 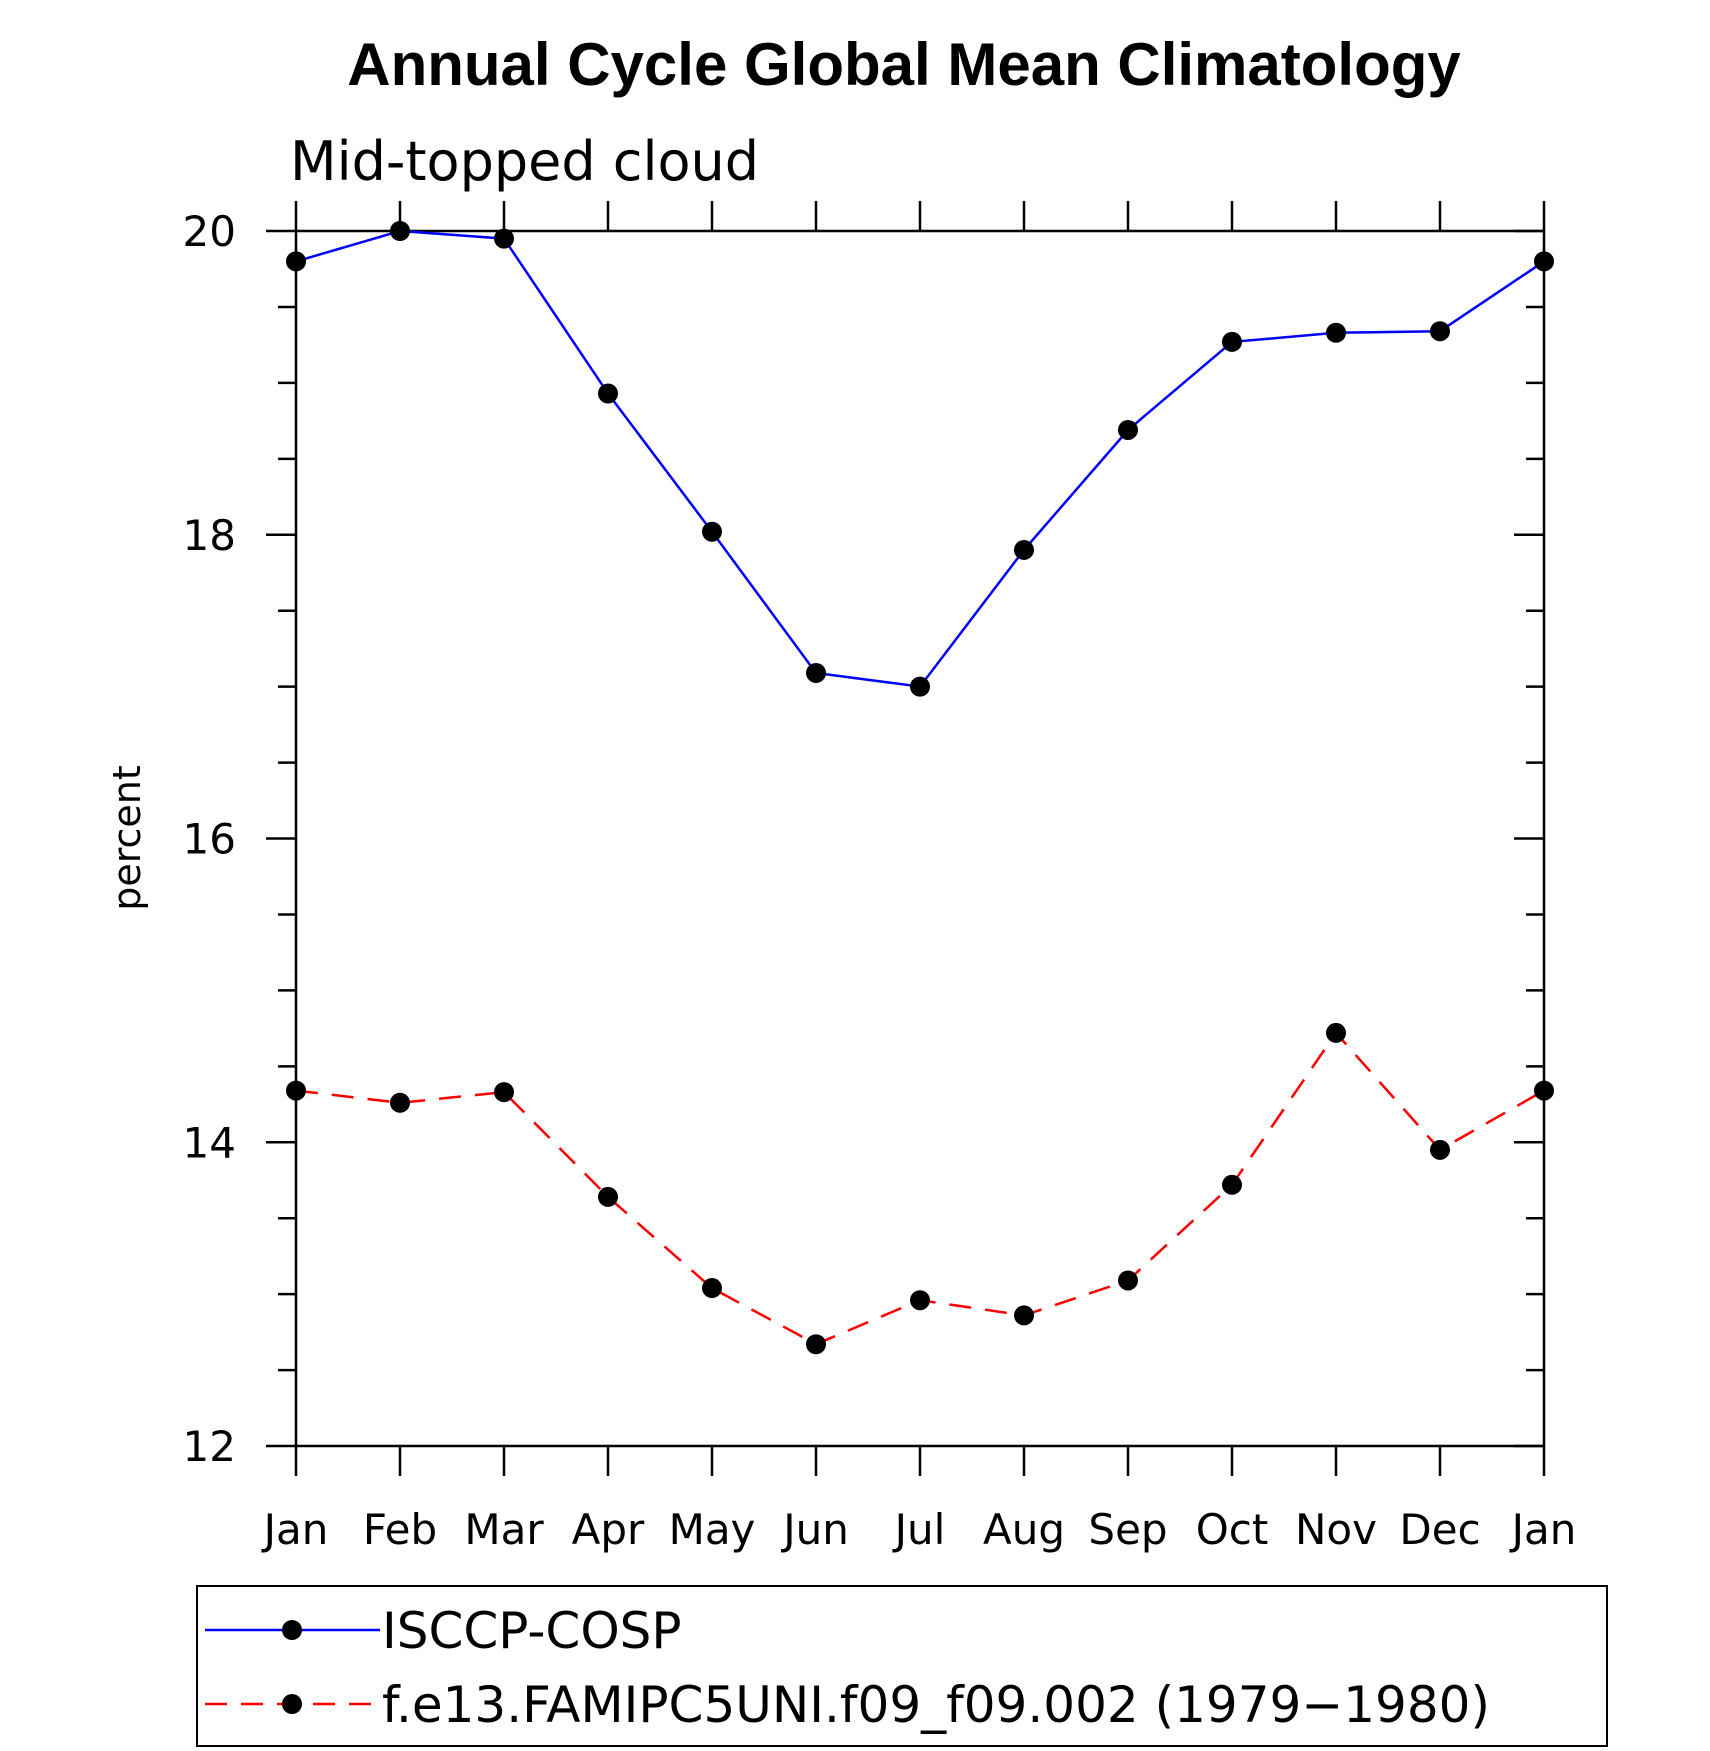 What do you see at coordinates (904, 64) in the screenshot?
I see `chart-title: Annual Cycle Global Mean Climatology` at bounding box center [904, 64].